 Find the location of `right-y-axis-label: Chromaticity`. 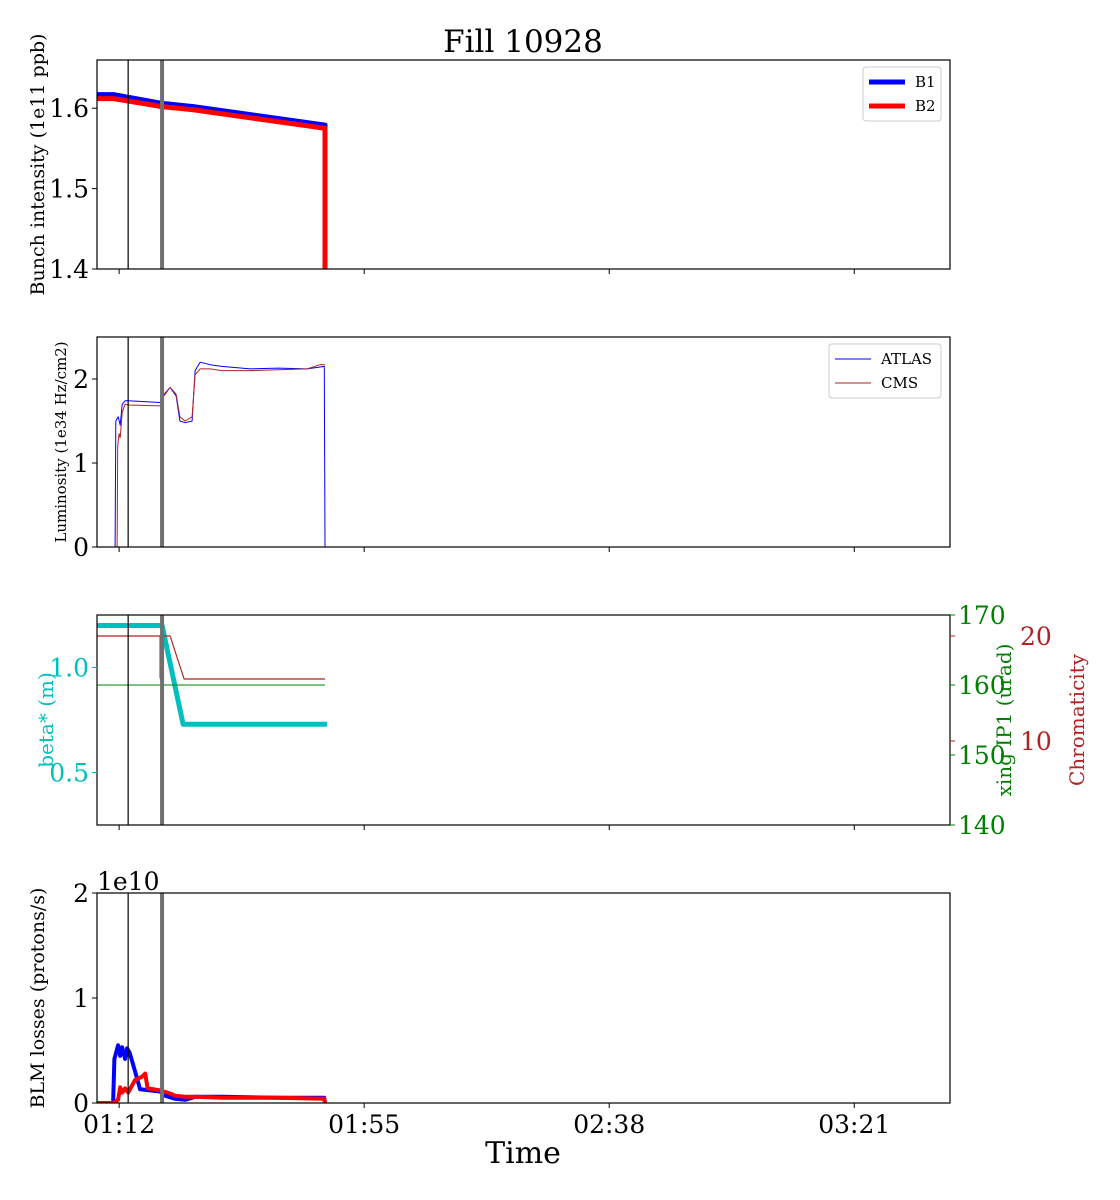

right-y-axis-label: Chromaticity is located at coordinates (1077, 719).